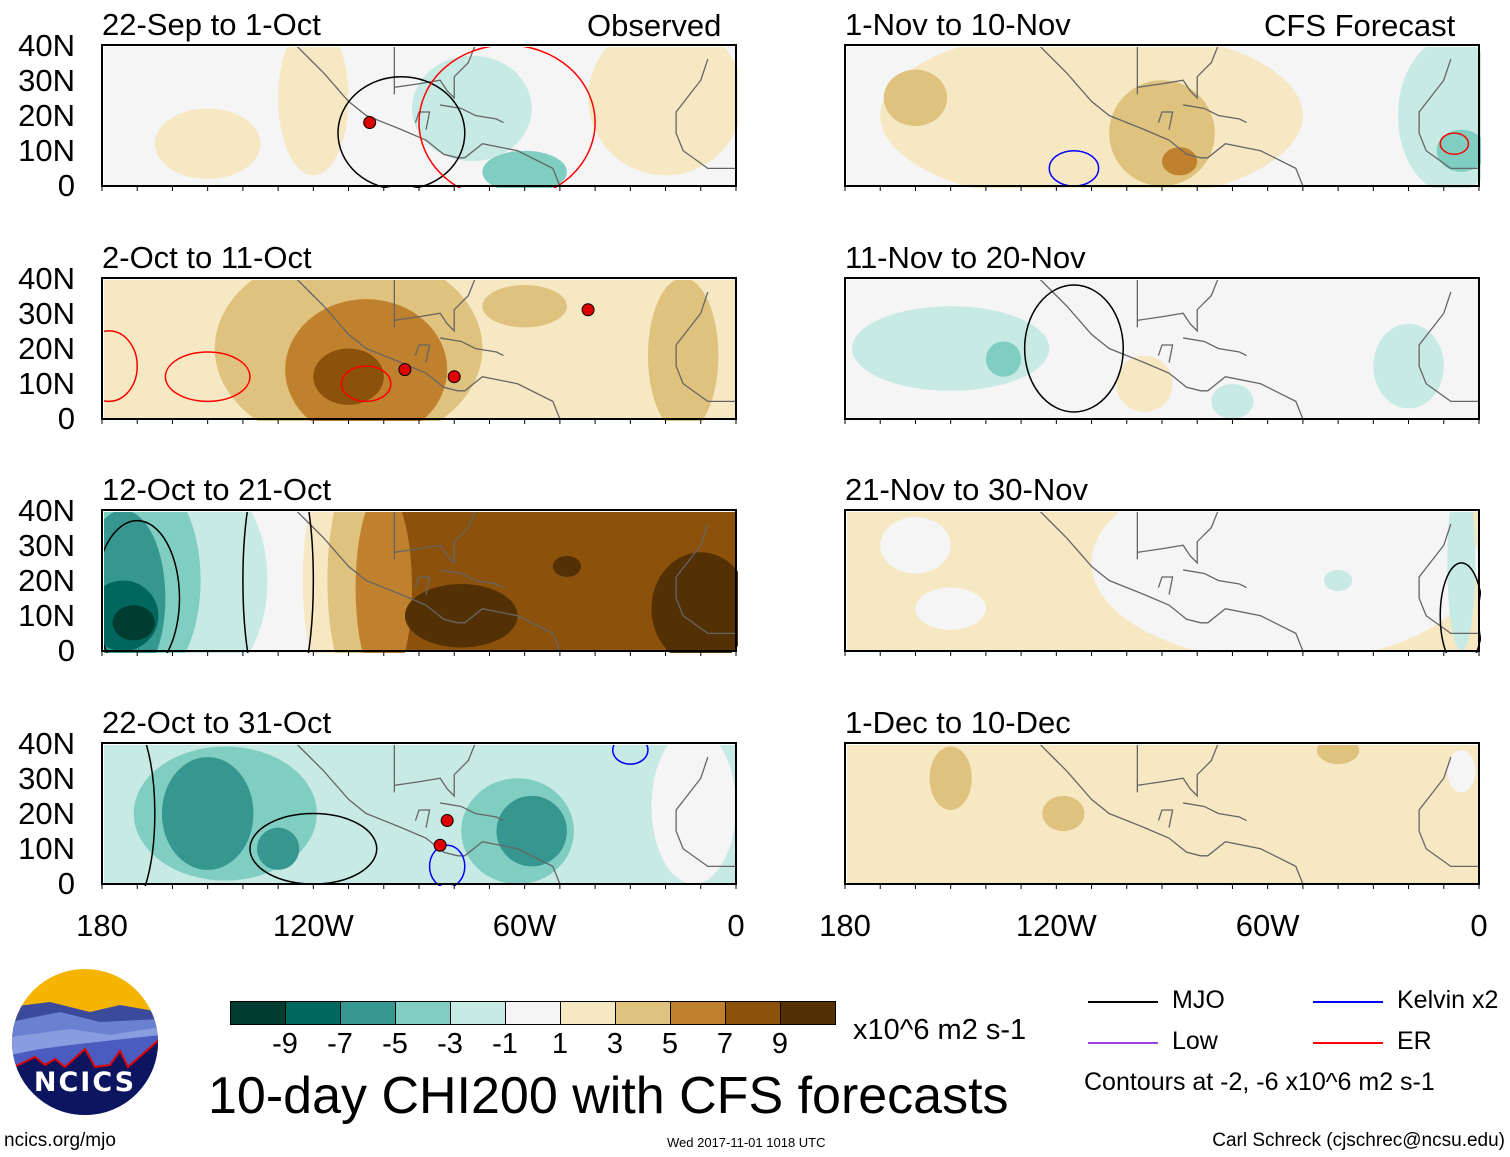  I want to click on lon-label: 120W, so click(313, 925).